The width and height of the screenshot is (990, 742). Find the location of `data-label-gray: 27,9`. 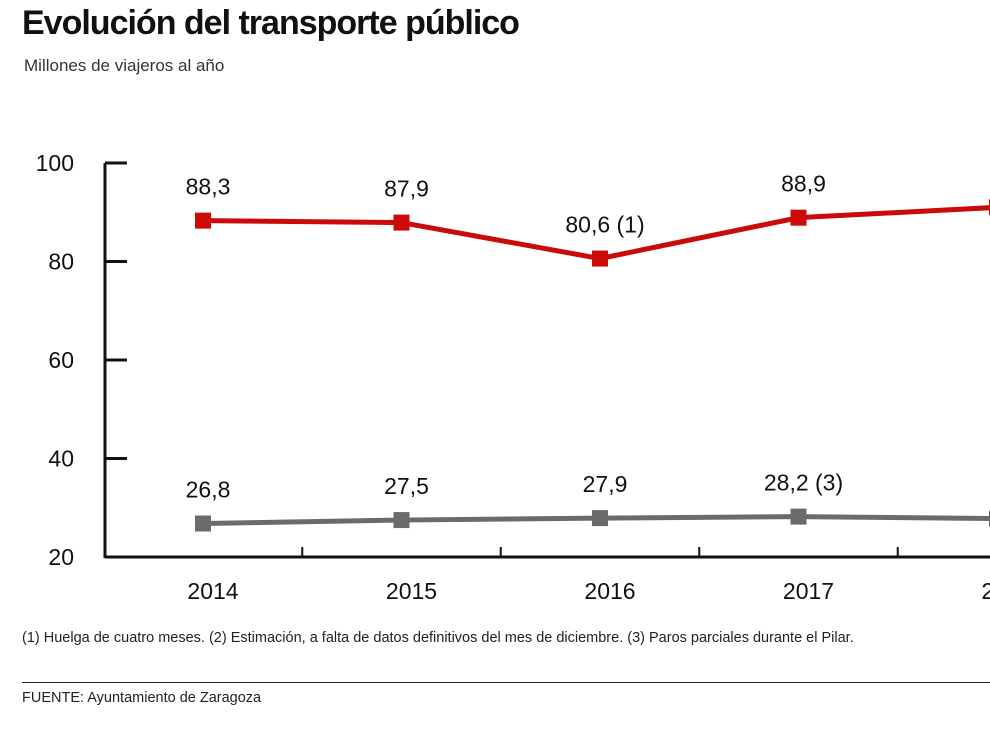

data-label-gray: 27,9 is located at coordinates (605, 484).